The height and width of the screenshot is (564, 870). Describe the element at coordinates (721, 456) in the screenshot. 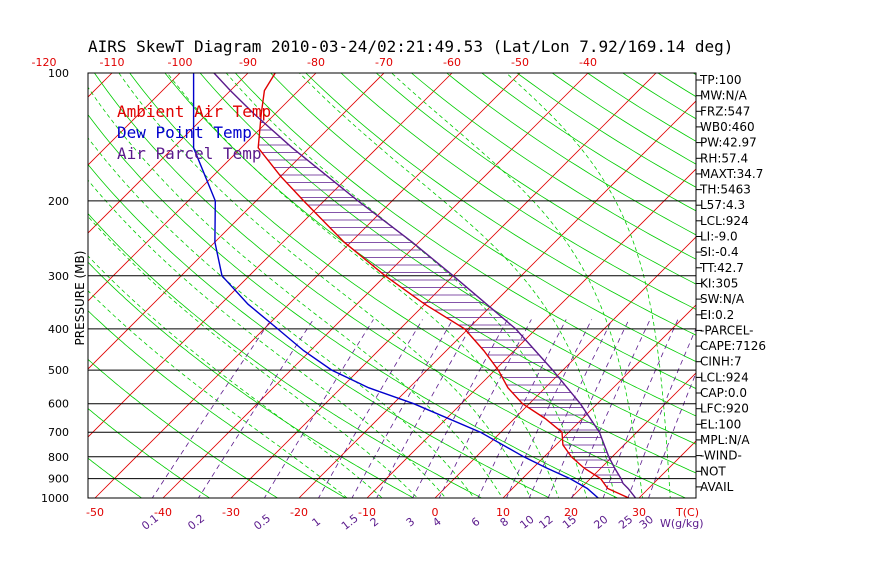

I see `stat-item: -WIND-` at that location.